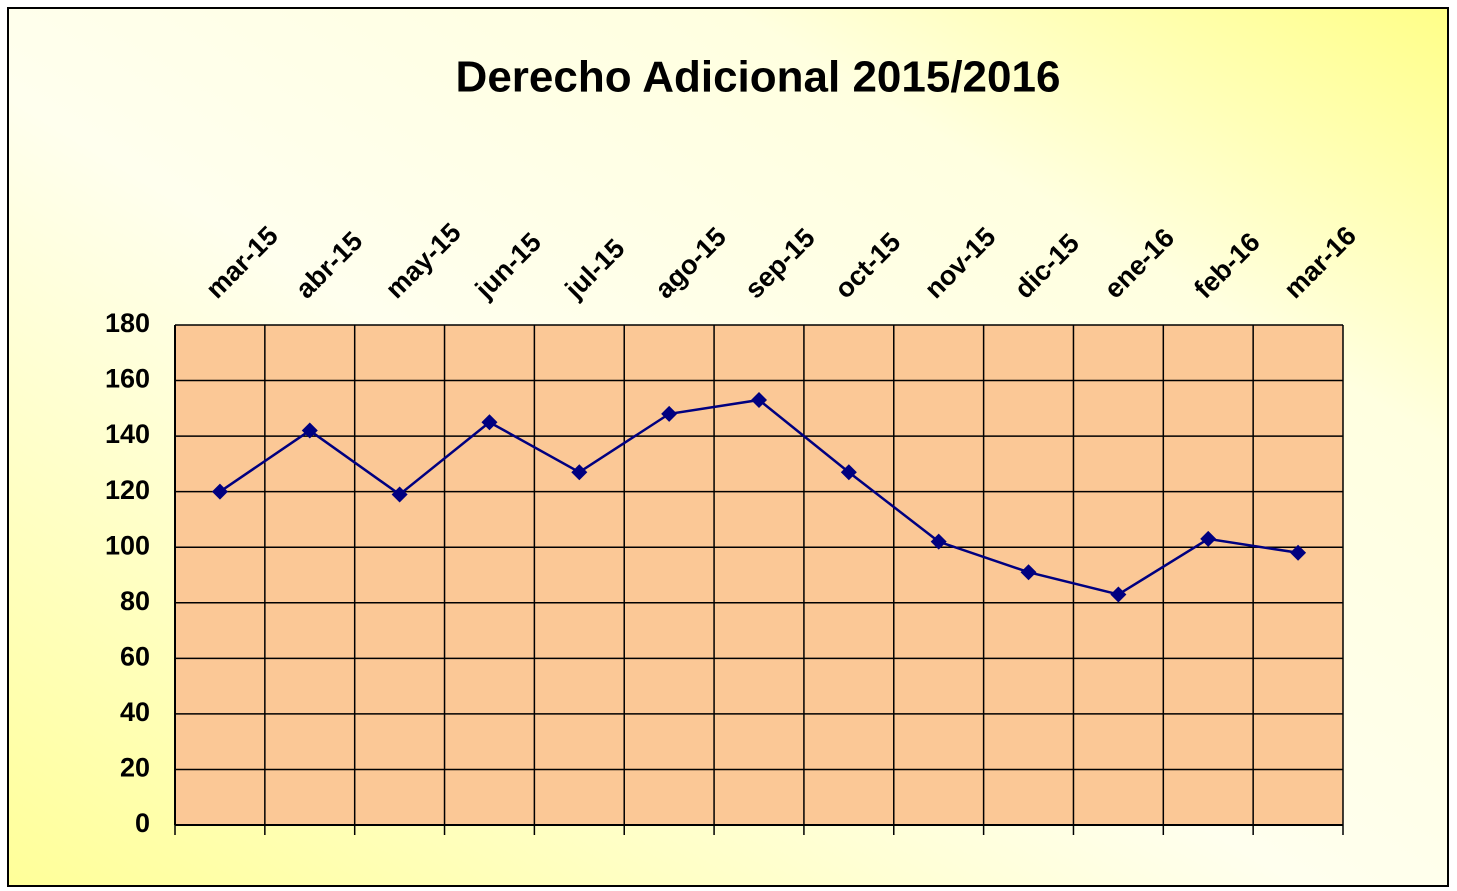  I want to click on y-tick-label: 100, so click(127, 545).